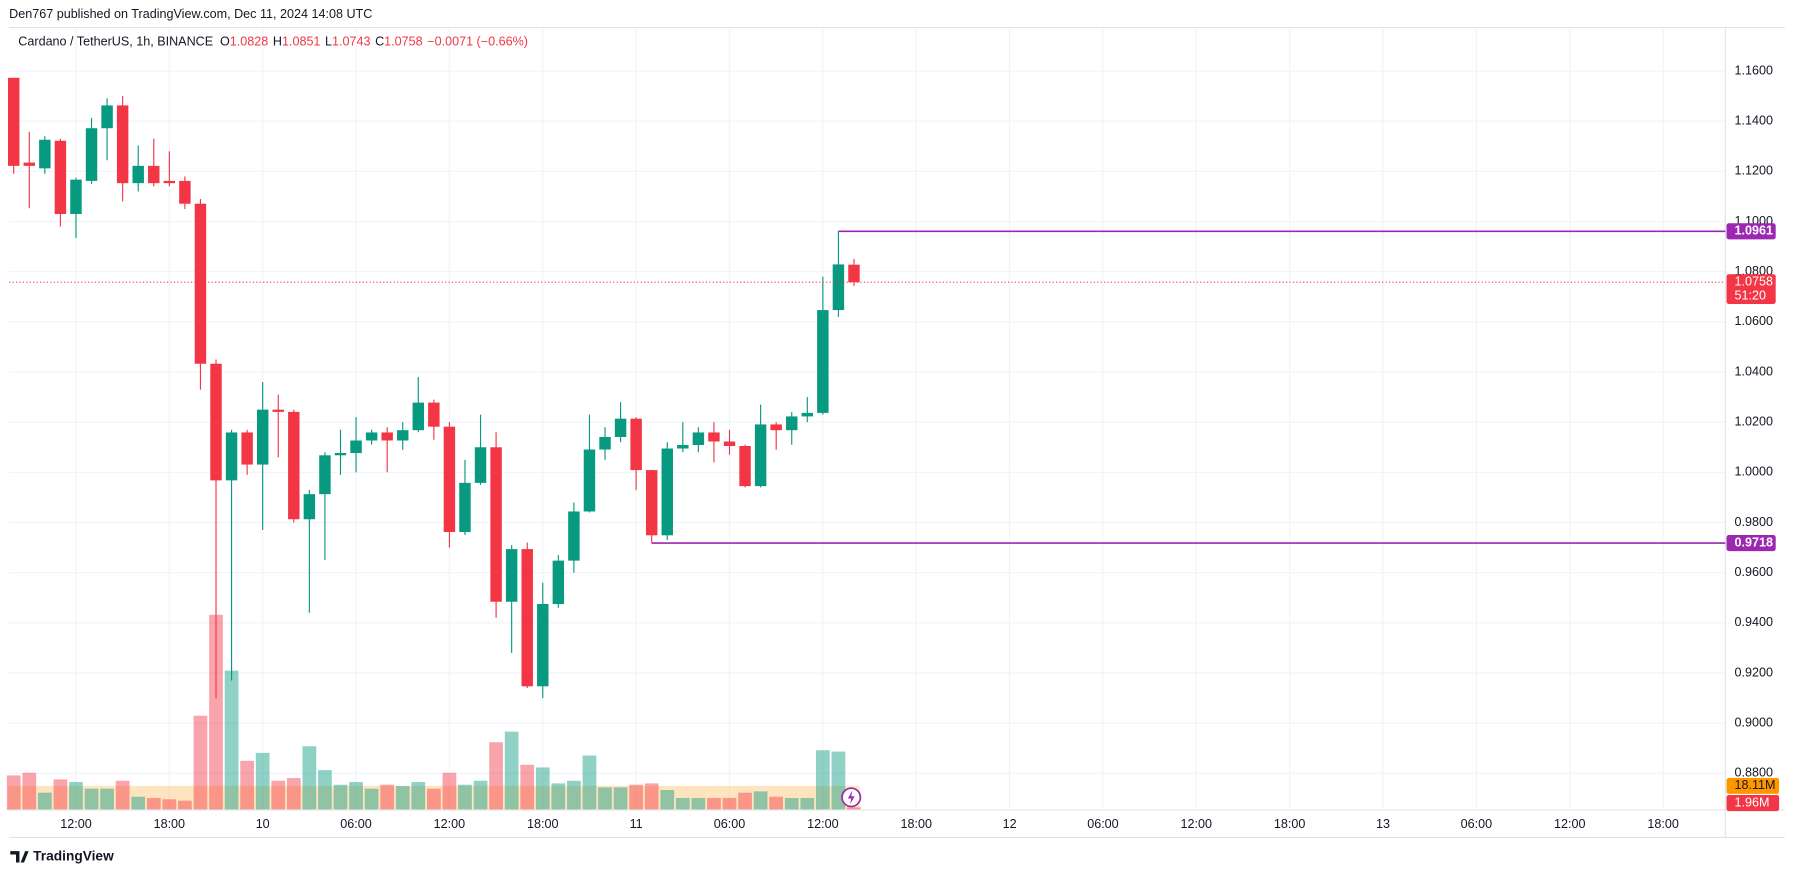 Image resolution: width=1794 pixels, height=874 pixels. What do you see at coordinates (1754, 522) in the screenshot?
I see `y-tick-label: 0.9800` at bounding box center [1754, 522].